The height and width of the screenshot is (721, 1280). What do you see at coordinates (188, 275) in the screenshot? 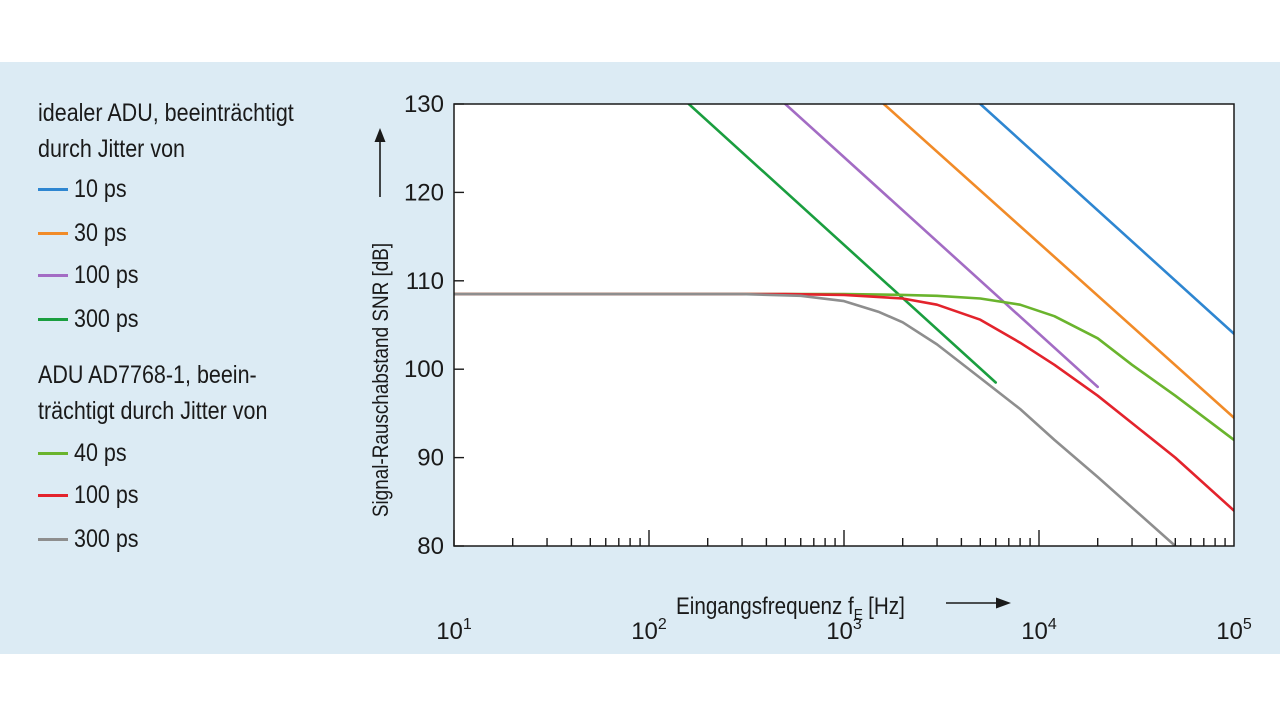
I see `legend-item-ideal-100ps: 100 ps` at bounding box center [188, 275].